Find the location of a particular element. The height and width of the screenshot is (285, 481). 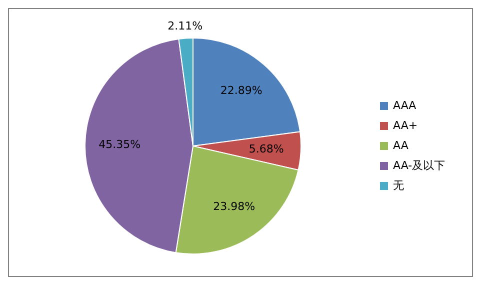

data-label: 2.11% is located at coordinates (185, 25).